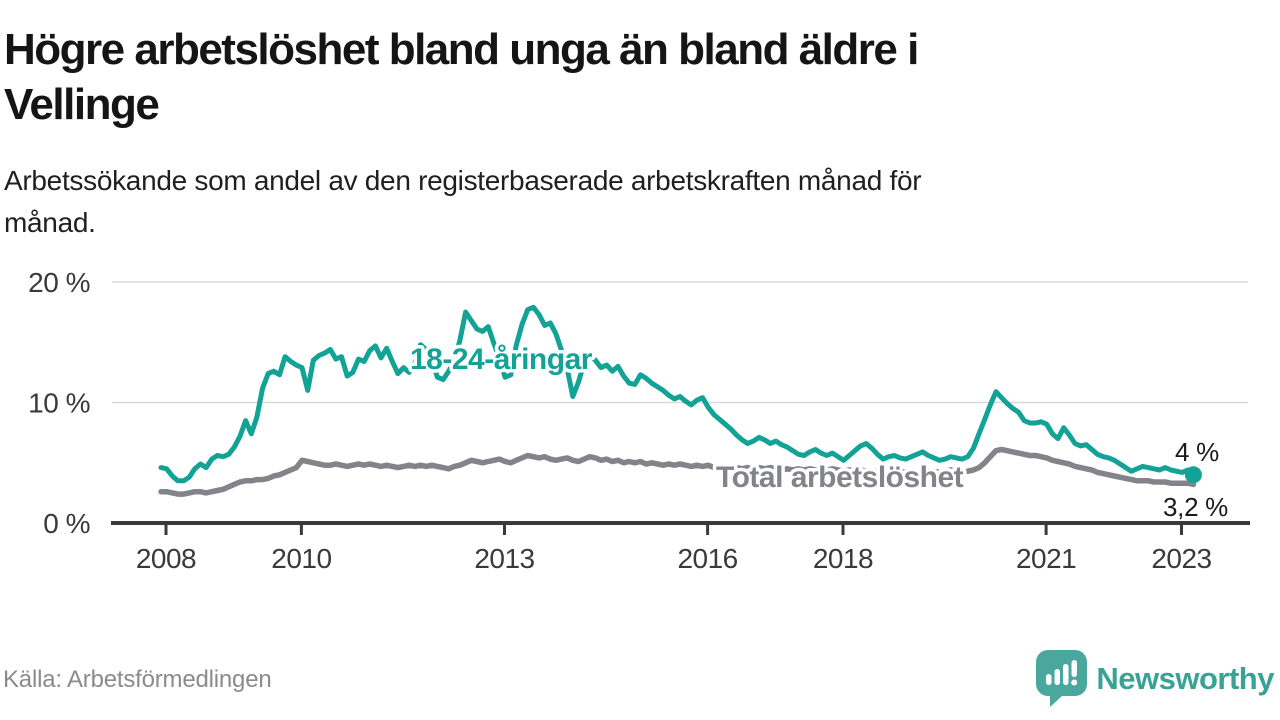 The width and height of the screenshot is (1280, 720). What do you see at coordinates (707, 558) in the screenshot?
I see `x-axis-label-2016: 2016` at bounding box center [707, 558].